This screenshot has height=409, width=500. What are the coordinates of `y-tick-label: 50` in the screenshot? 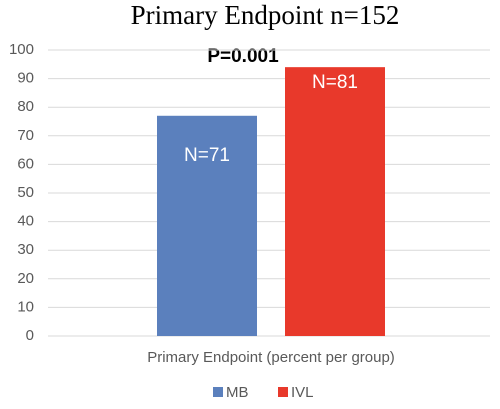 It's located at (25, 192).